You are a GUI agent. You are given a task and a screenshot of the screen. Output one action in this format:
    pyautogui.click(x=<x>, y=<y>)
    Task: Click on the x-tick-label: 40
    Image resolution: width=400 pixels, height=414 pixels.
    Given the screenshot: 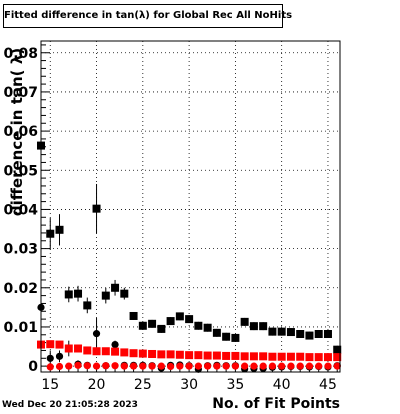 What is the action you would take?
    pyautogui.click(x=282, y=385)
    